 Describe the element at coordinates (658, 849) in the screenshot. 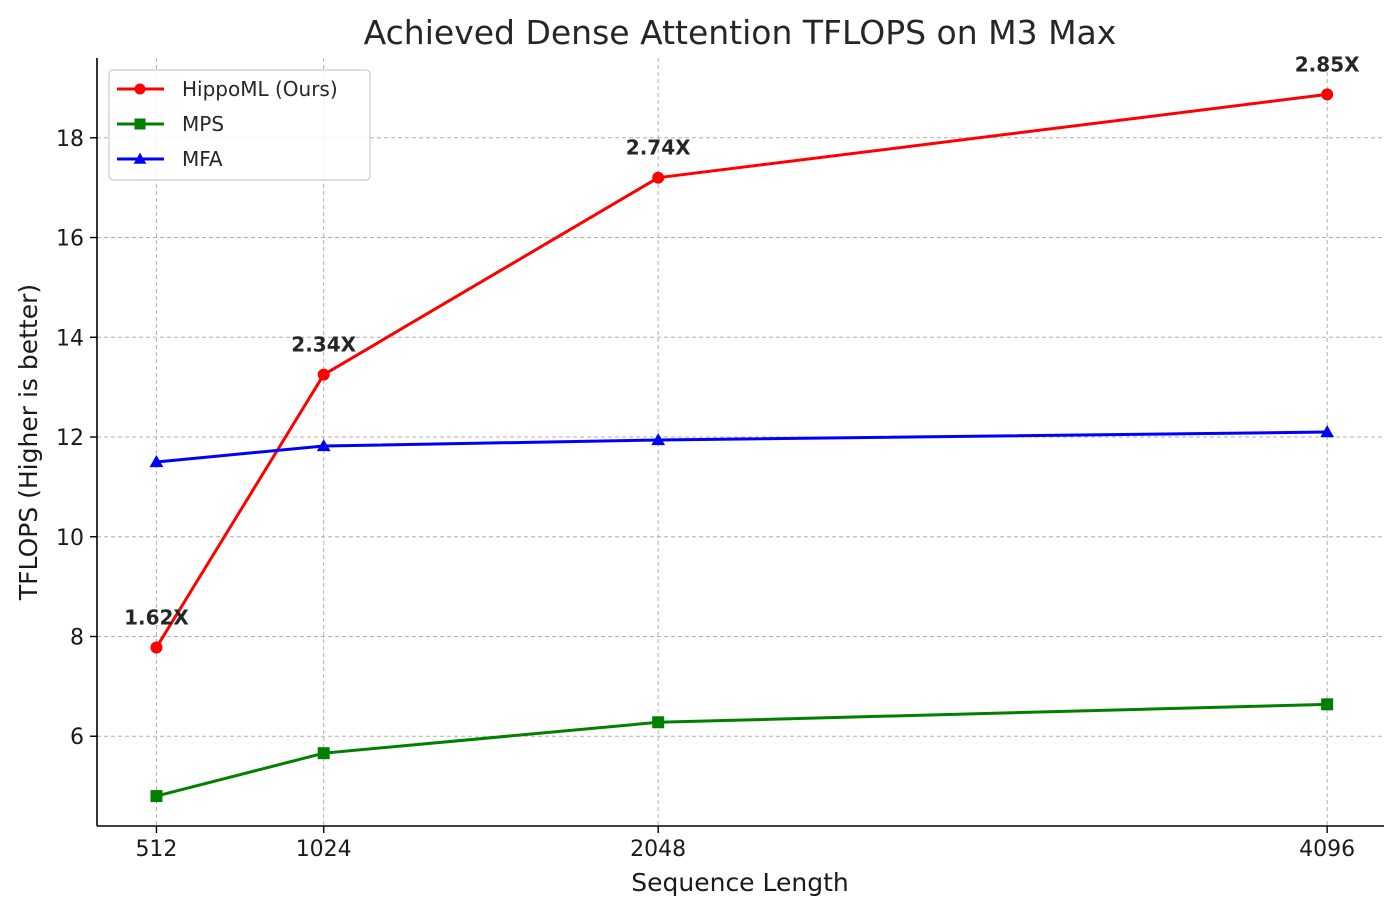

I see `x-tick-label: 2048` at that location.